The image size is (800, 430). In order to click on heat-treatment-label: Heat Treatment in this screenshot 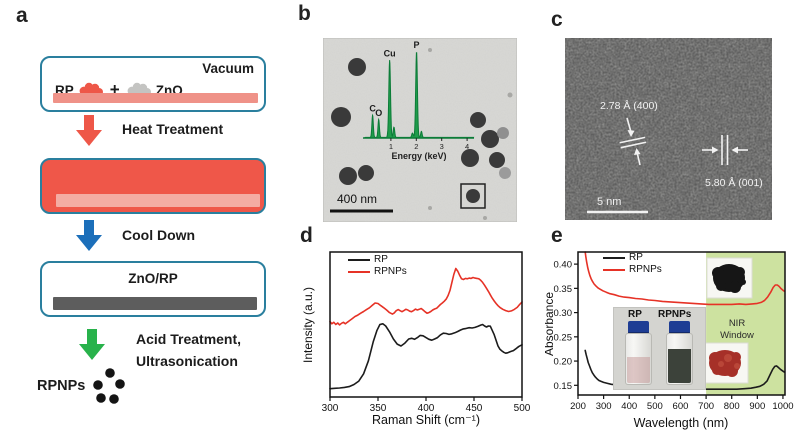, I will do `click(173, 129)`.